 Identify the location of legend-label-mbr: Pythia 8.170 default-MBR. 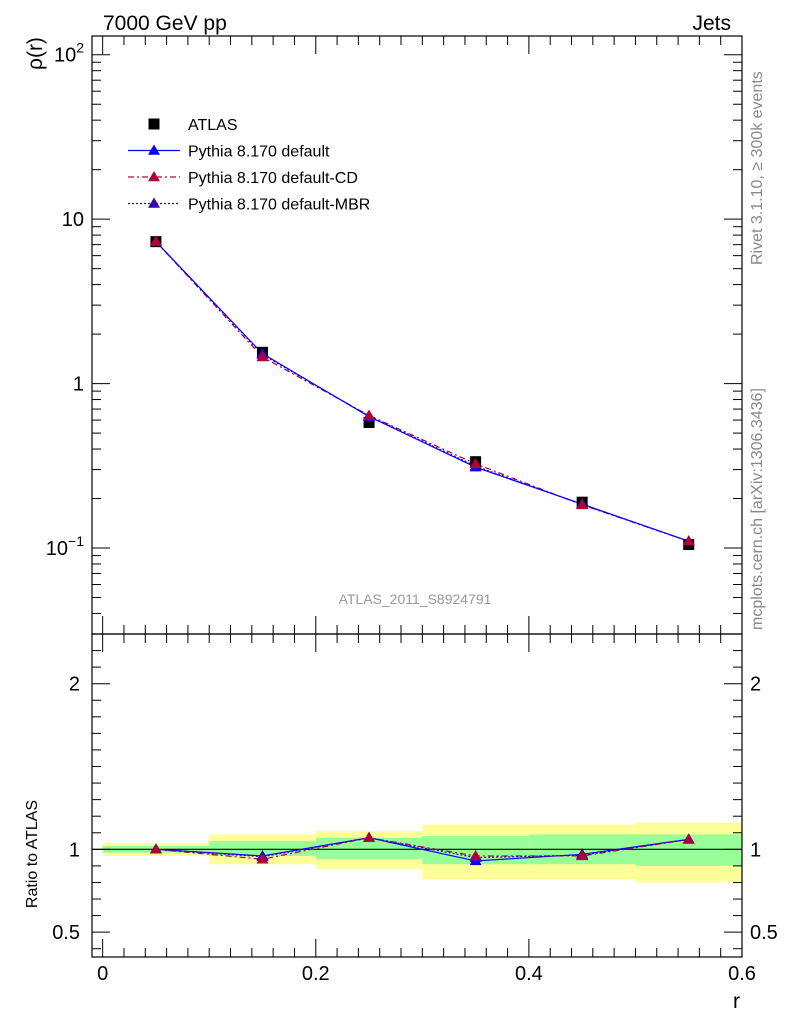
(279, 205).